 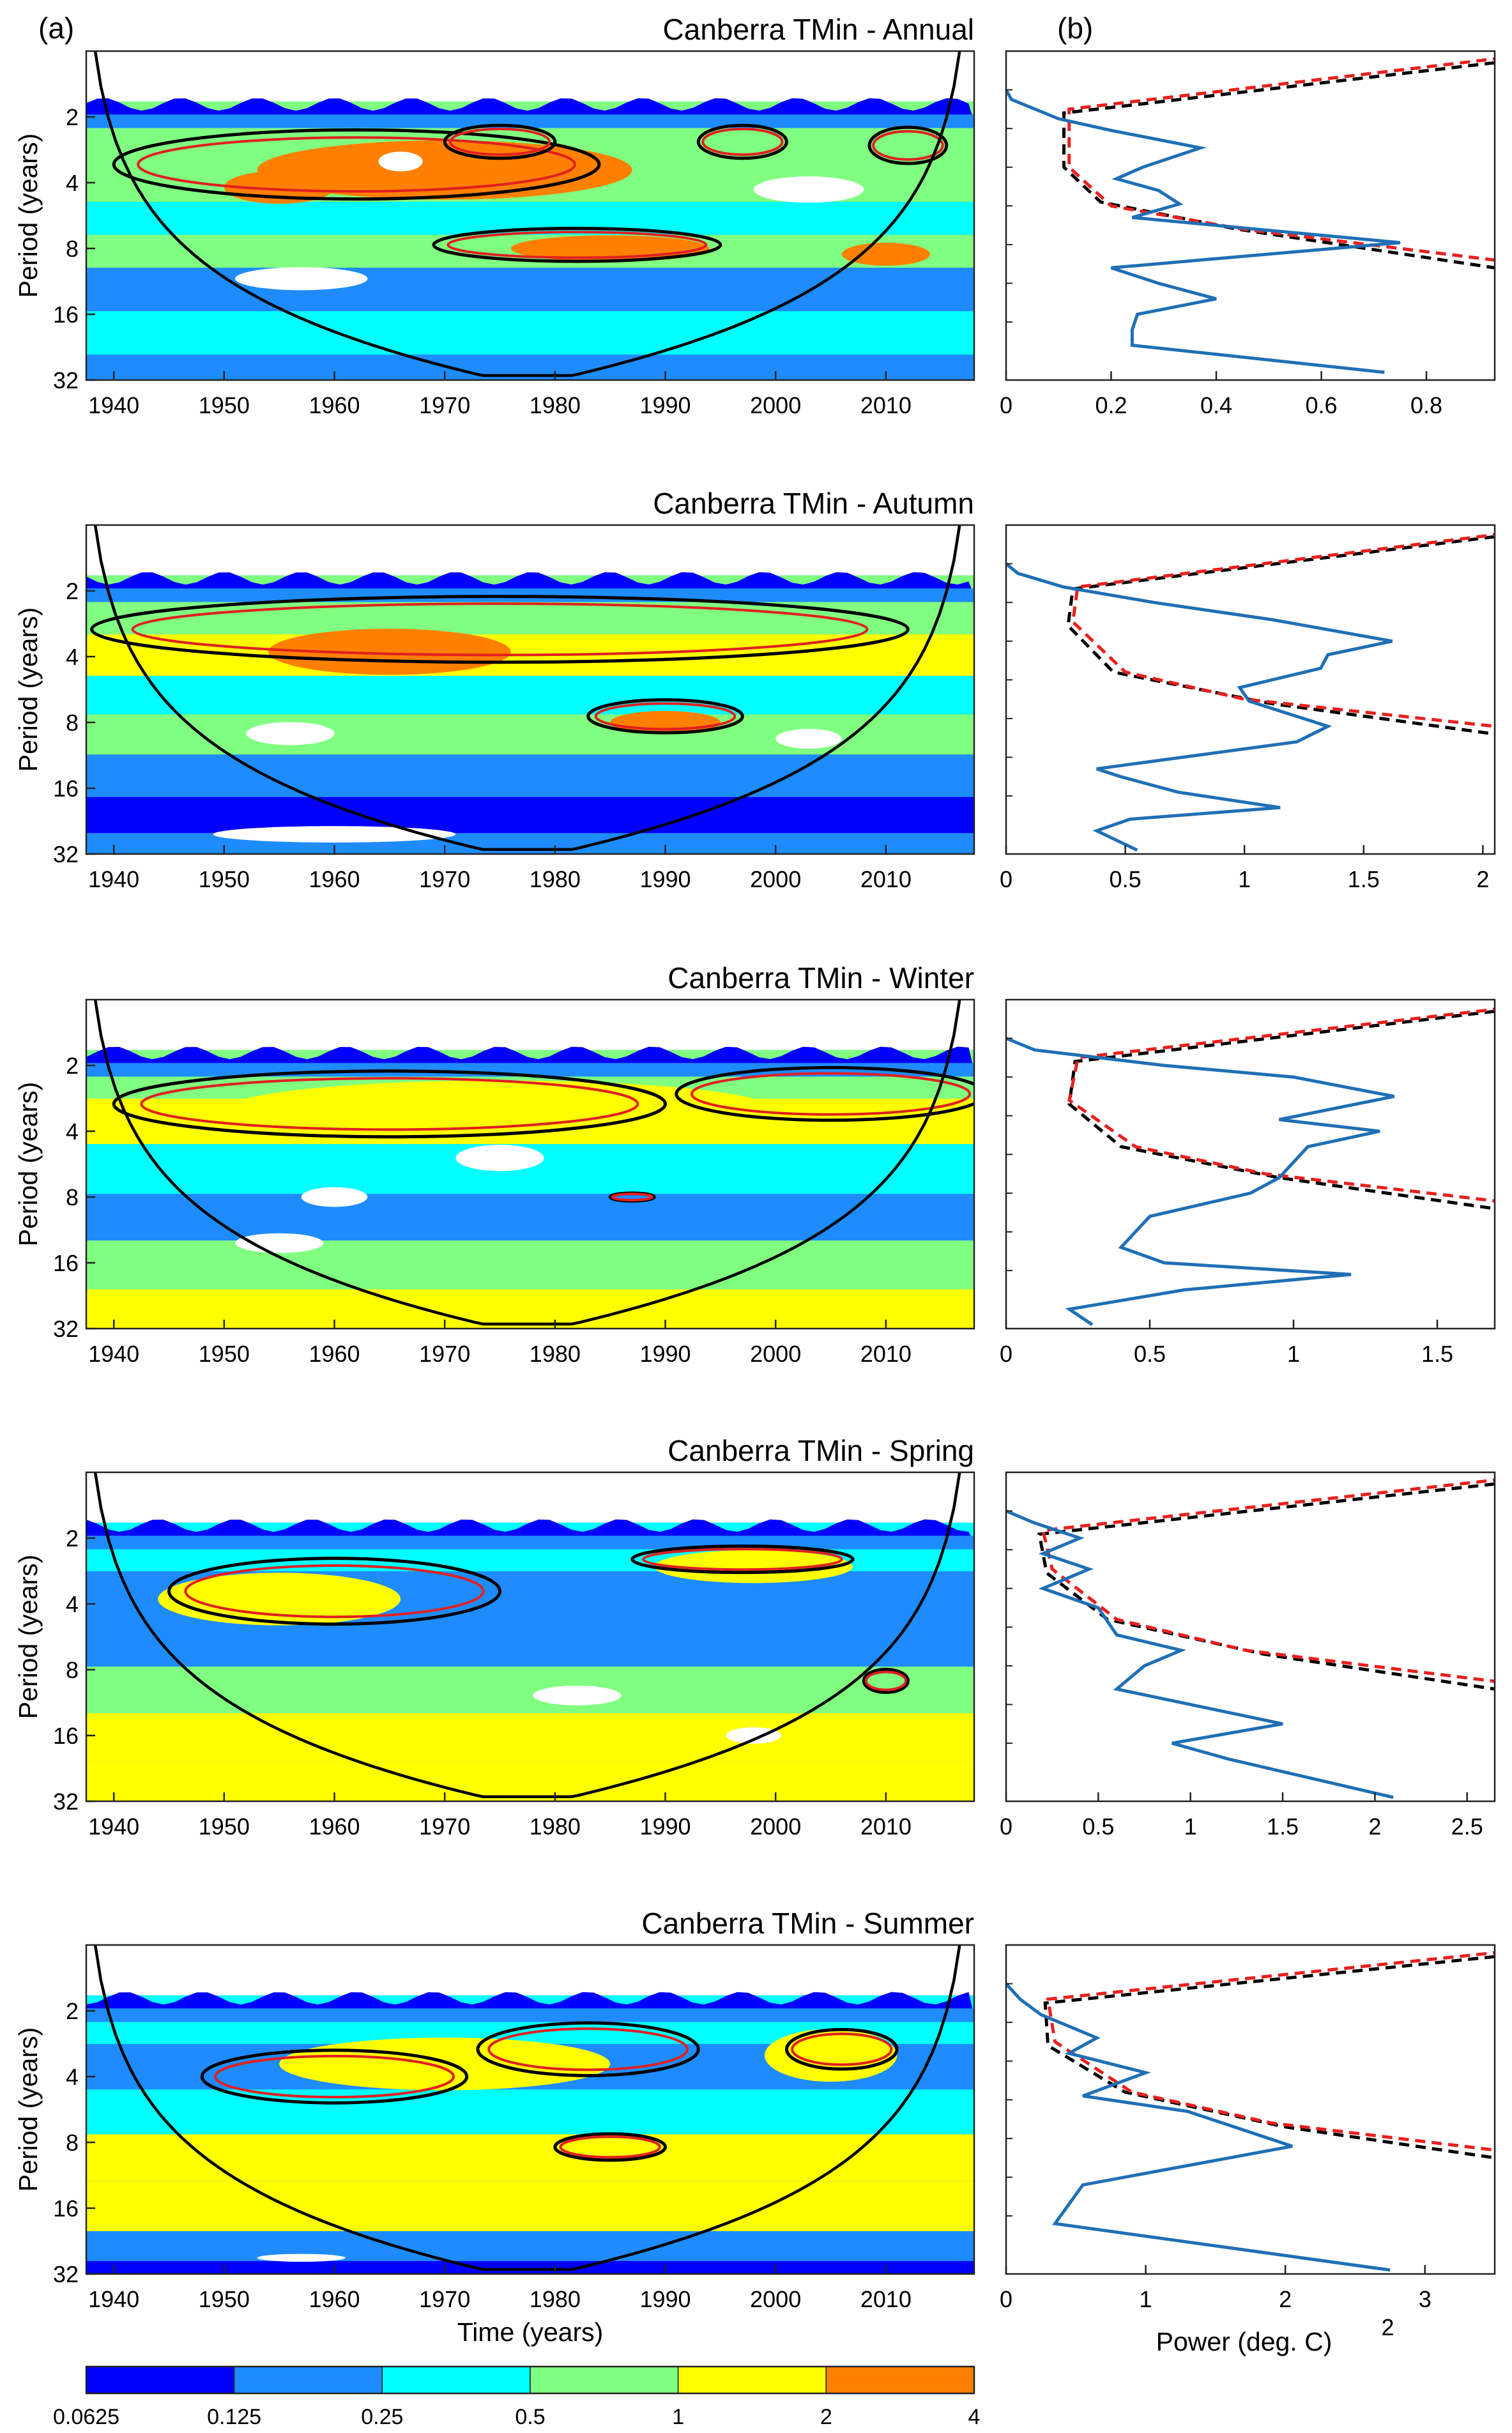 What do you see at coordinates (86, 2417) in the screenshot?
I see `colorbar-tick-label: 0.0625` at bounding box center [86, 2417].